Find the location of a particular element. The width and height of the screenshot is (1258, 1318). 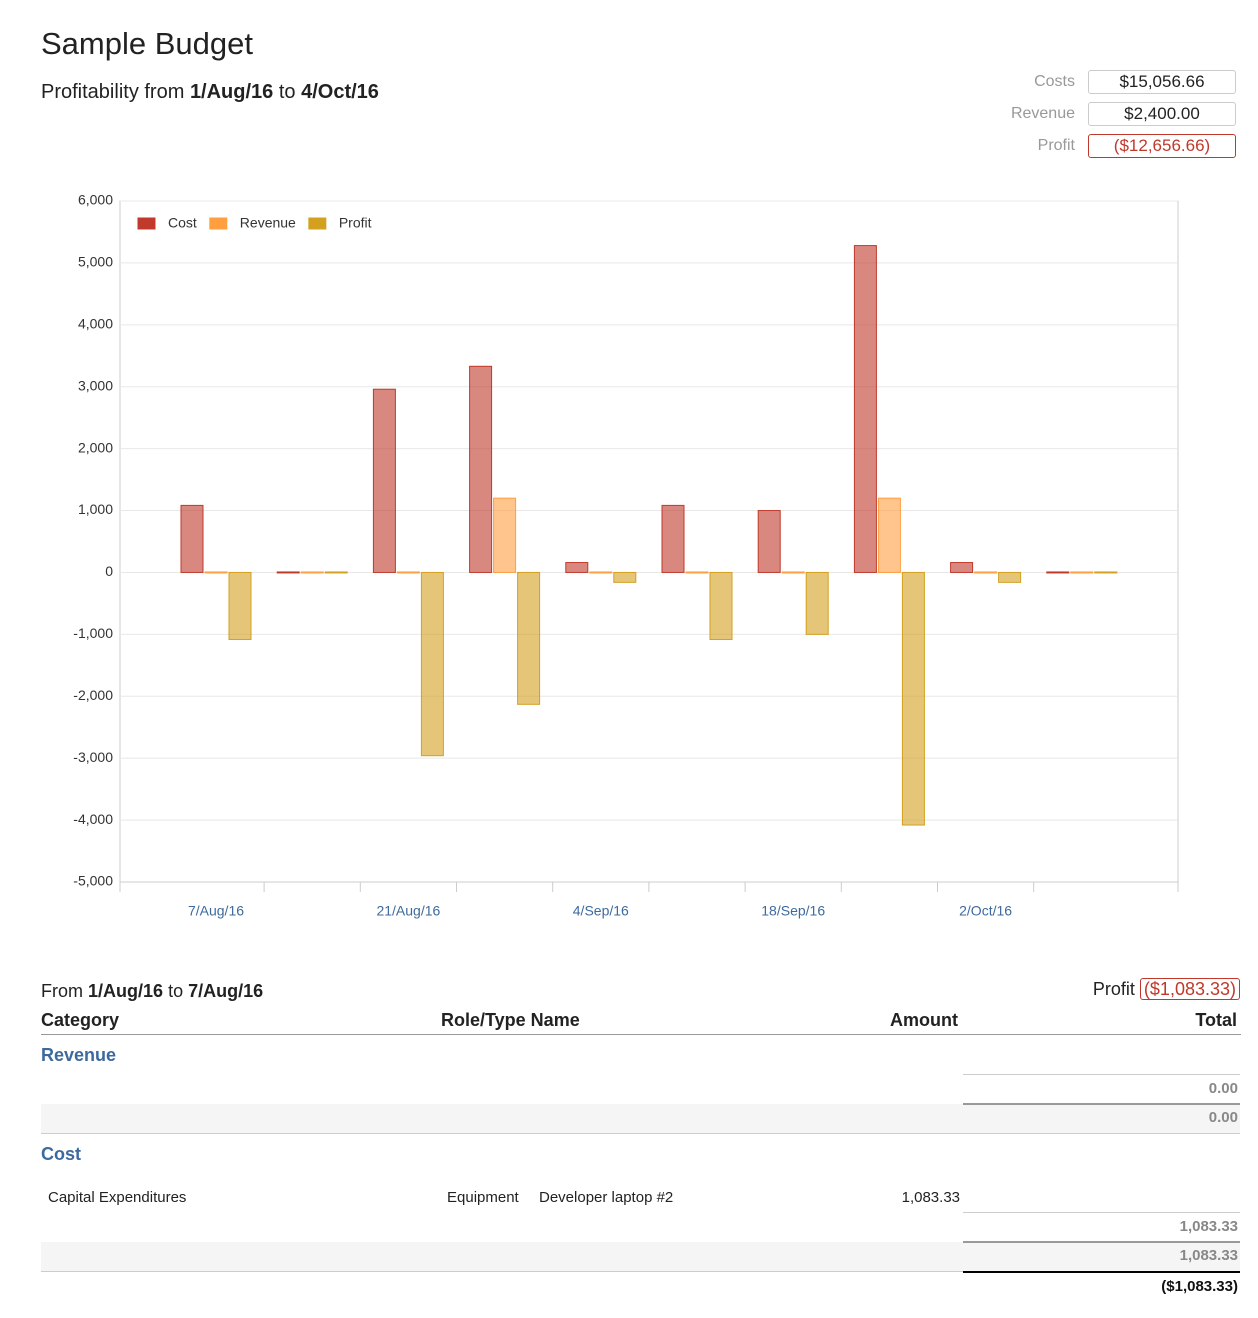

subtotal: 0.00 is located at coordinates (1223, 1088).